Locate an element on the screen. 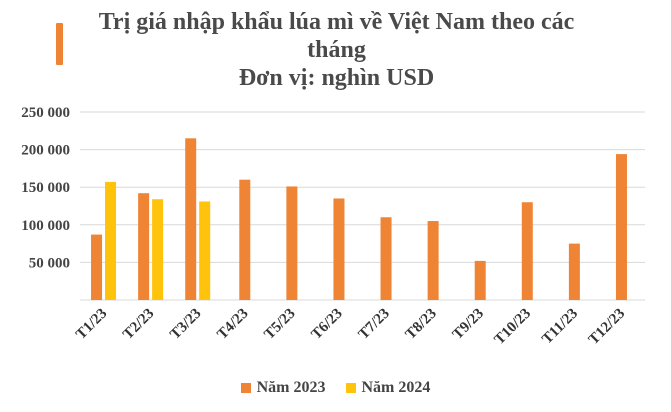 This screenshot has height=412, width=671. x-tick-label: T4/23 is located at coordinates (232, 324).